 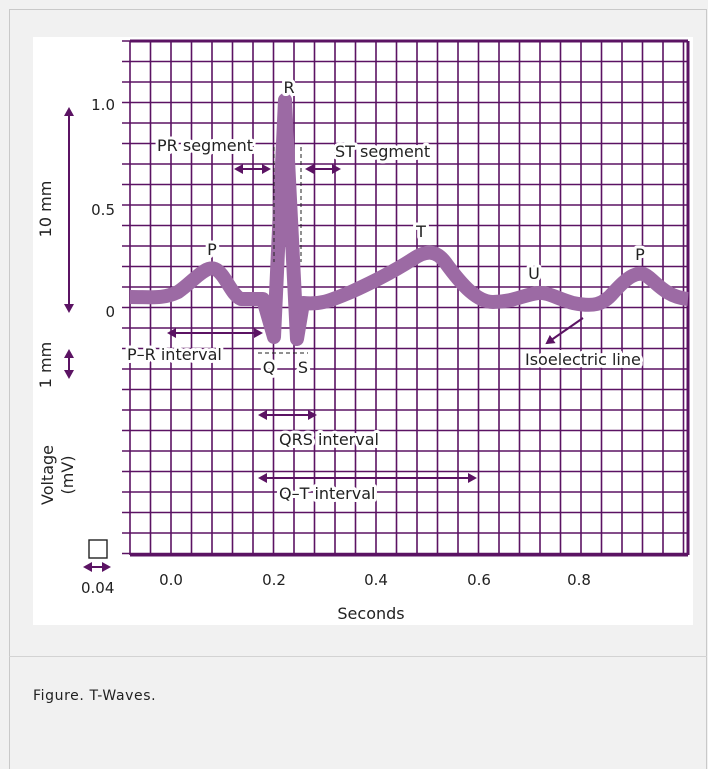 What do you see at coordinates (110, 312) in the screenshot?
I see `y-tick-label: 0` at bounding box center [110, 312].